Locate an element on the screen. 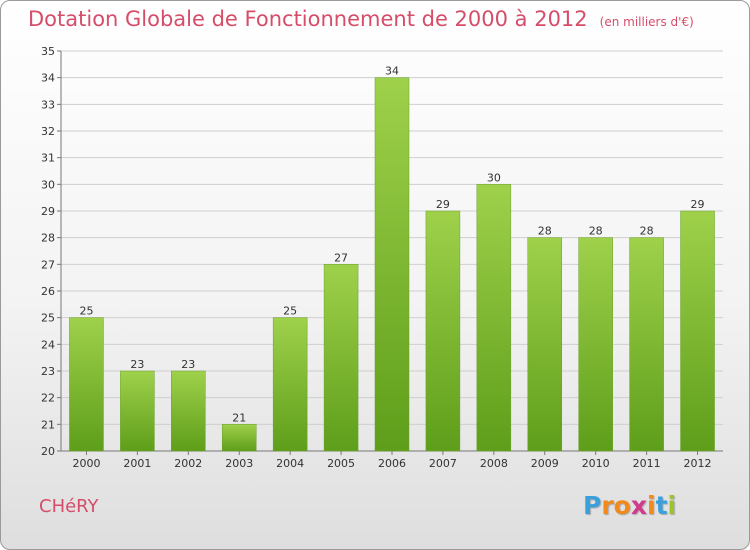  x-tick-label: 2011 is located at coordinates (647, 463).